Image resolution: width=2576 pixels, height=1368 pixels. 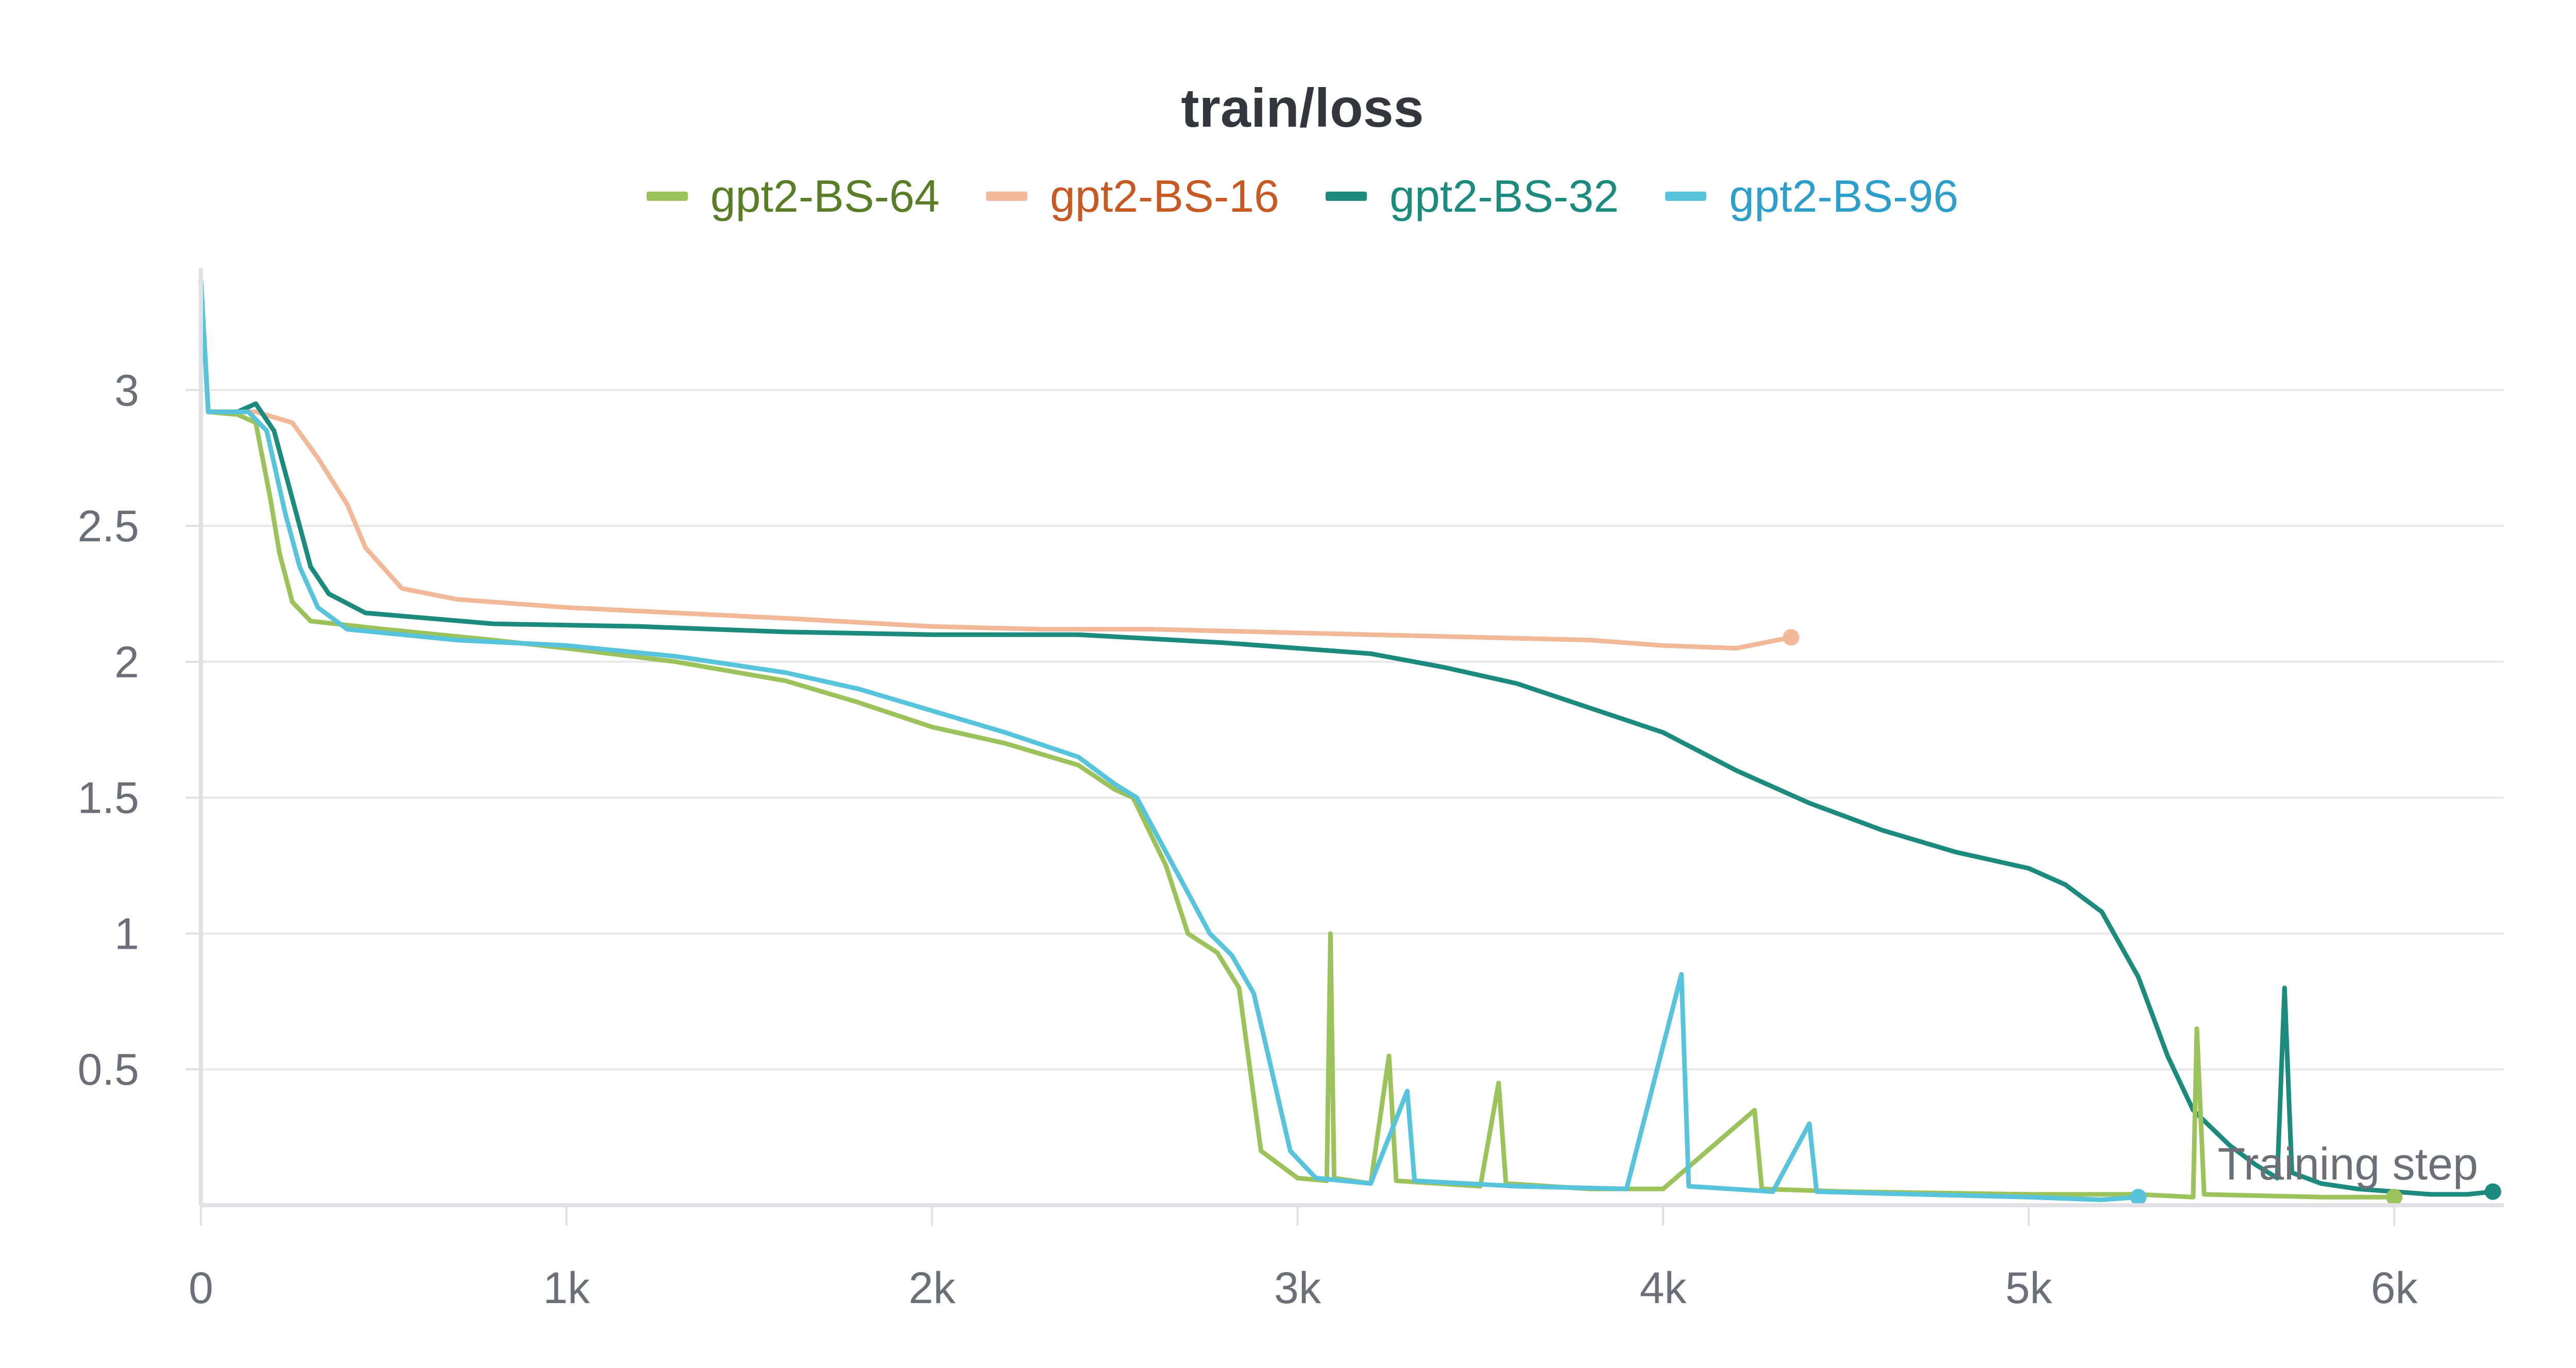 I want to click on x-tick-label: 1k, so click(x=567, y=1288).